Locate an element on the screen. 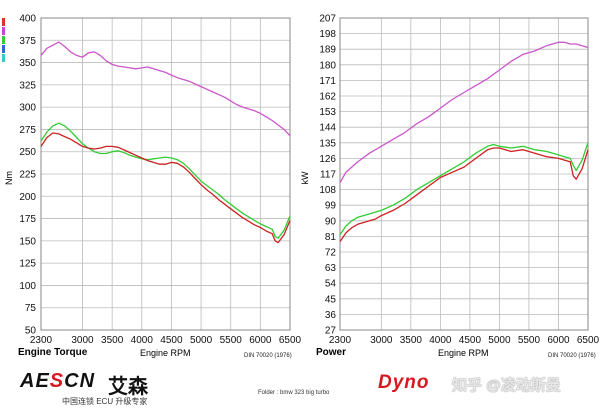  y-tick-label: 144 is located at coordinates (327, 128).